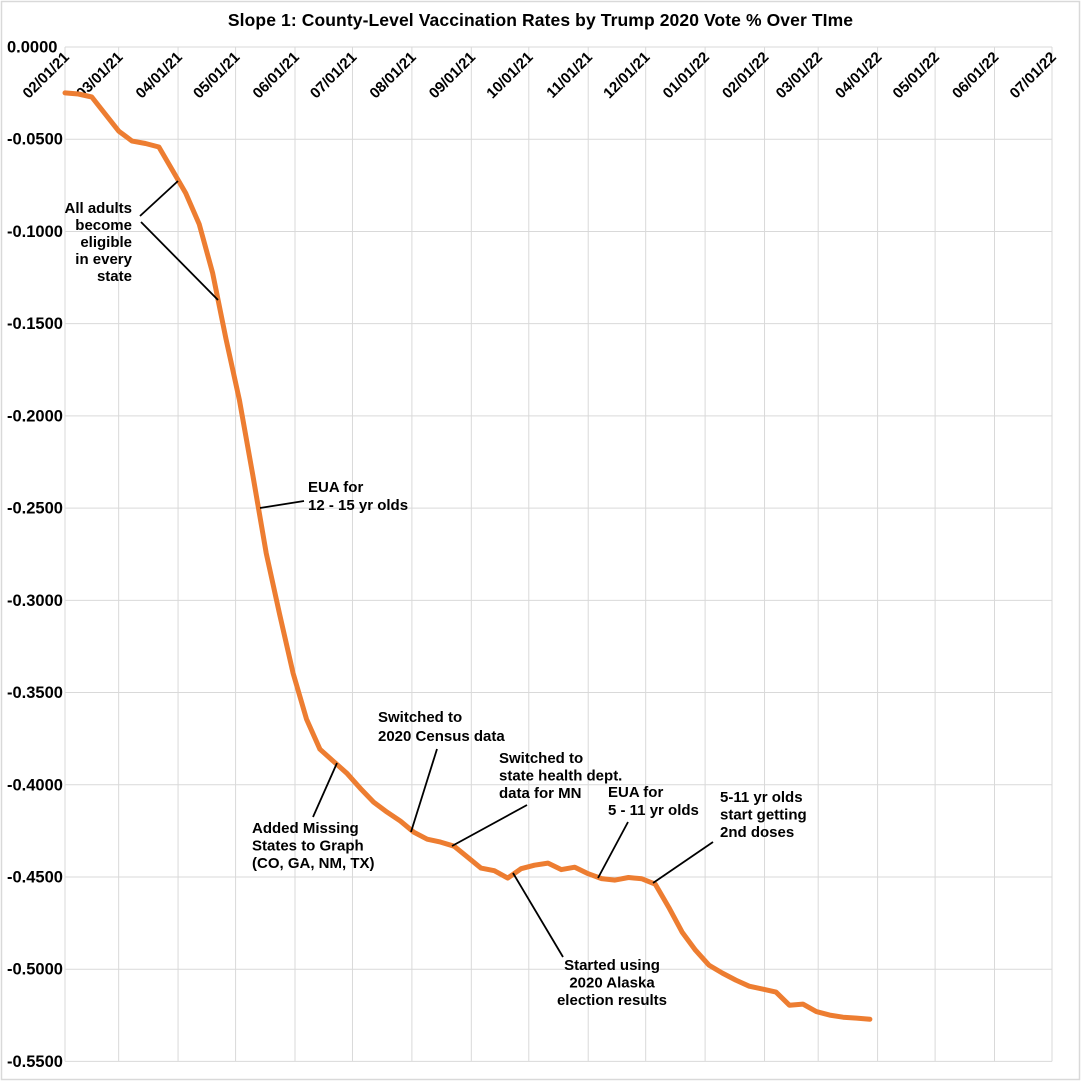 The width and height of the screenshot is (1081, 1081). Describe the element at coordinates (441, 736) in the screenshot. I see `annotation-text: 2020 Census data` at that location.